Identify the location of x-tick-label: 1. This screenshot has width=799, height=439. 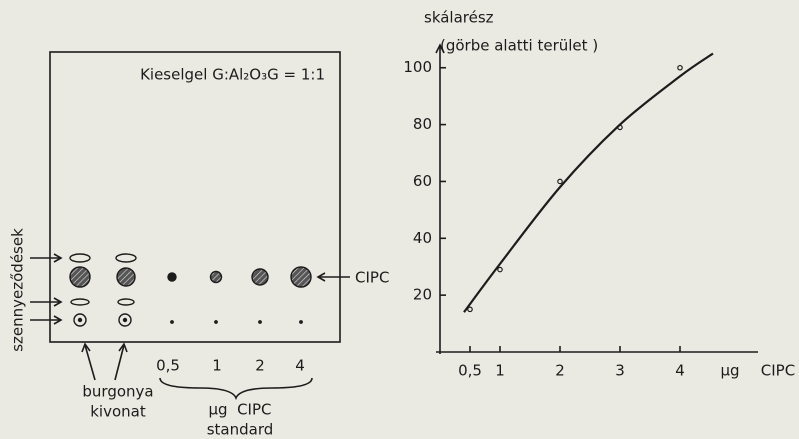
(500, 371).